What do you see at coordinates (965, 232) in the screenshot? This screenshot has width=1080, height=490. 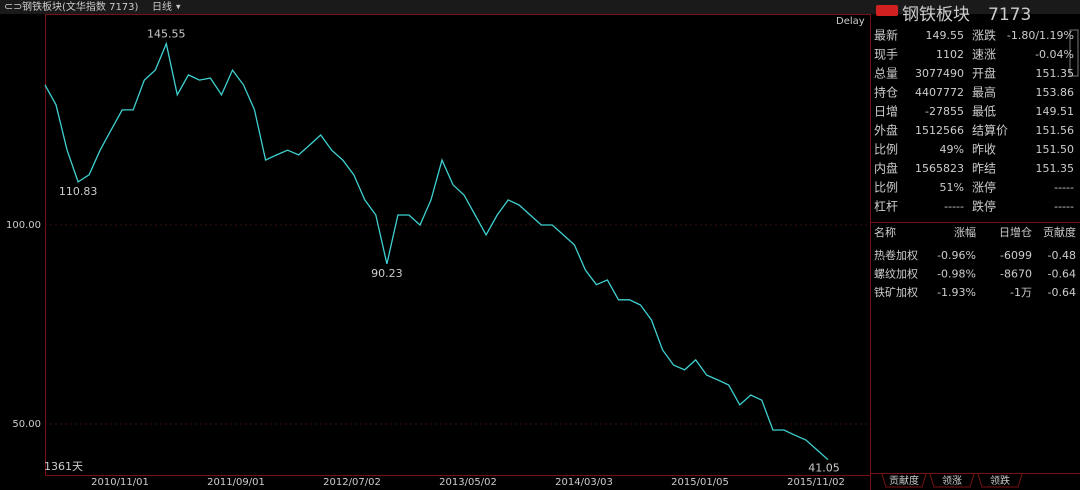 I see `component-header: 涨幅` at bounding box center [965, 232].